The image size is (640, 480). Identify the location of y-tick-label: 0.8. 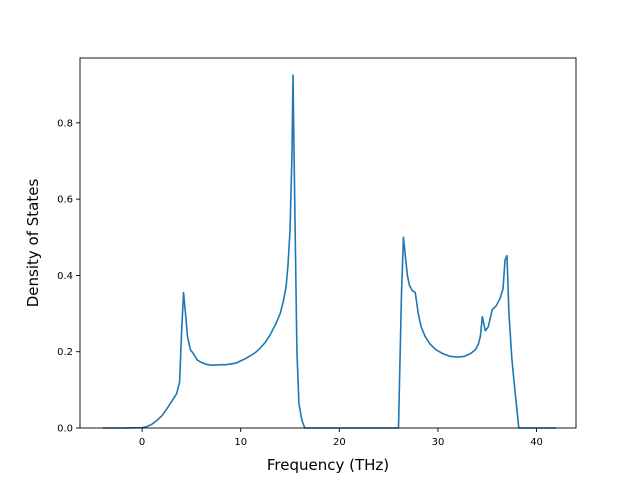
(65, 123).